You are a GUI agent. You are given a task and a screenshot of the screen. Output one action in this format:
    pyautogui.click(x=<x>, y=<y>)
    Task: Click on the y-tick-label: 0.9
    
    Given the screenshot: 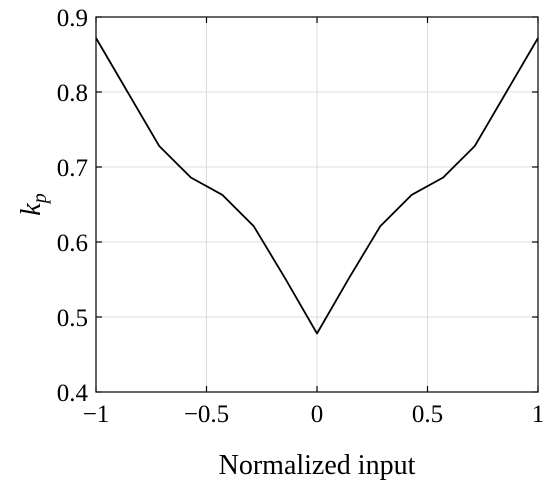 What is the action you would take?
    pyautogui.click(x=72, y=18)
    